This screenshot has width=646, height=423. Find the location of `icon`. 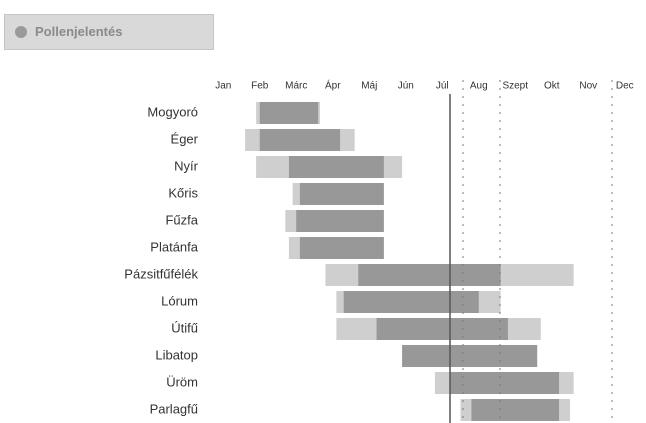

icon is located at coordinates (21, 32).